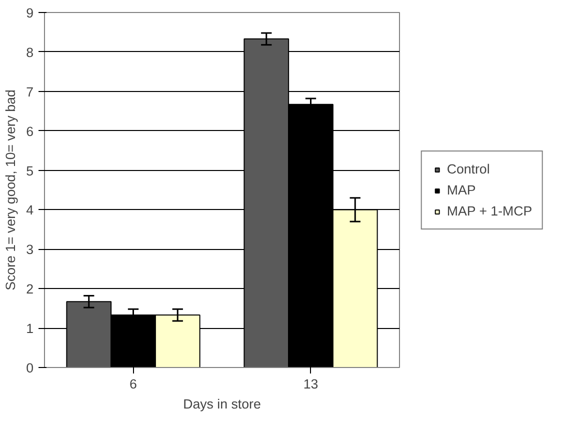 Image resolution: width=585 pixels, height=436 pixels. Describe the element at coordinates (30, 210) in the screenshot. I see `y-tick-label: 4` at that location.